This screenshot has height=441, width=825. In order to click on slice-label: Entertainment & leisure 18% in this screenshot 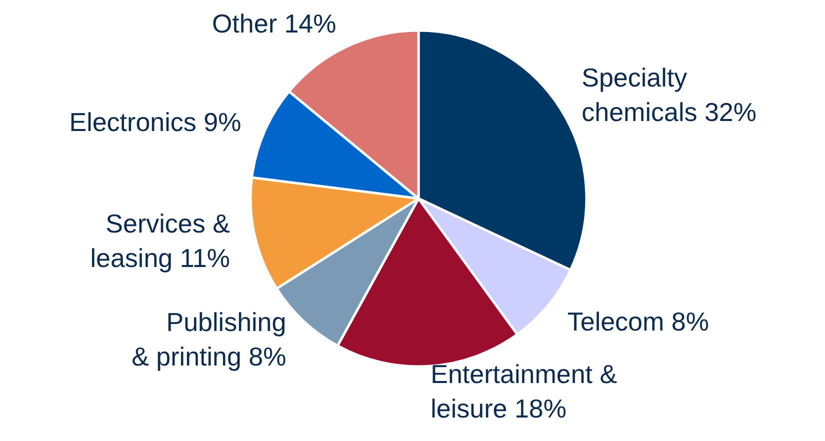, I will do `click(524, 391)`.